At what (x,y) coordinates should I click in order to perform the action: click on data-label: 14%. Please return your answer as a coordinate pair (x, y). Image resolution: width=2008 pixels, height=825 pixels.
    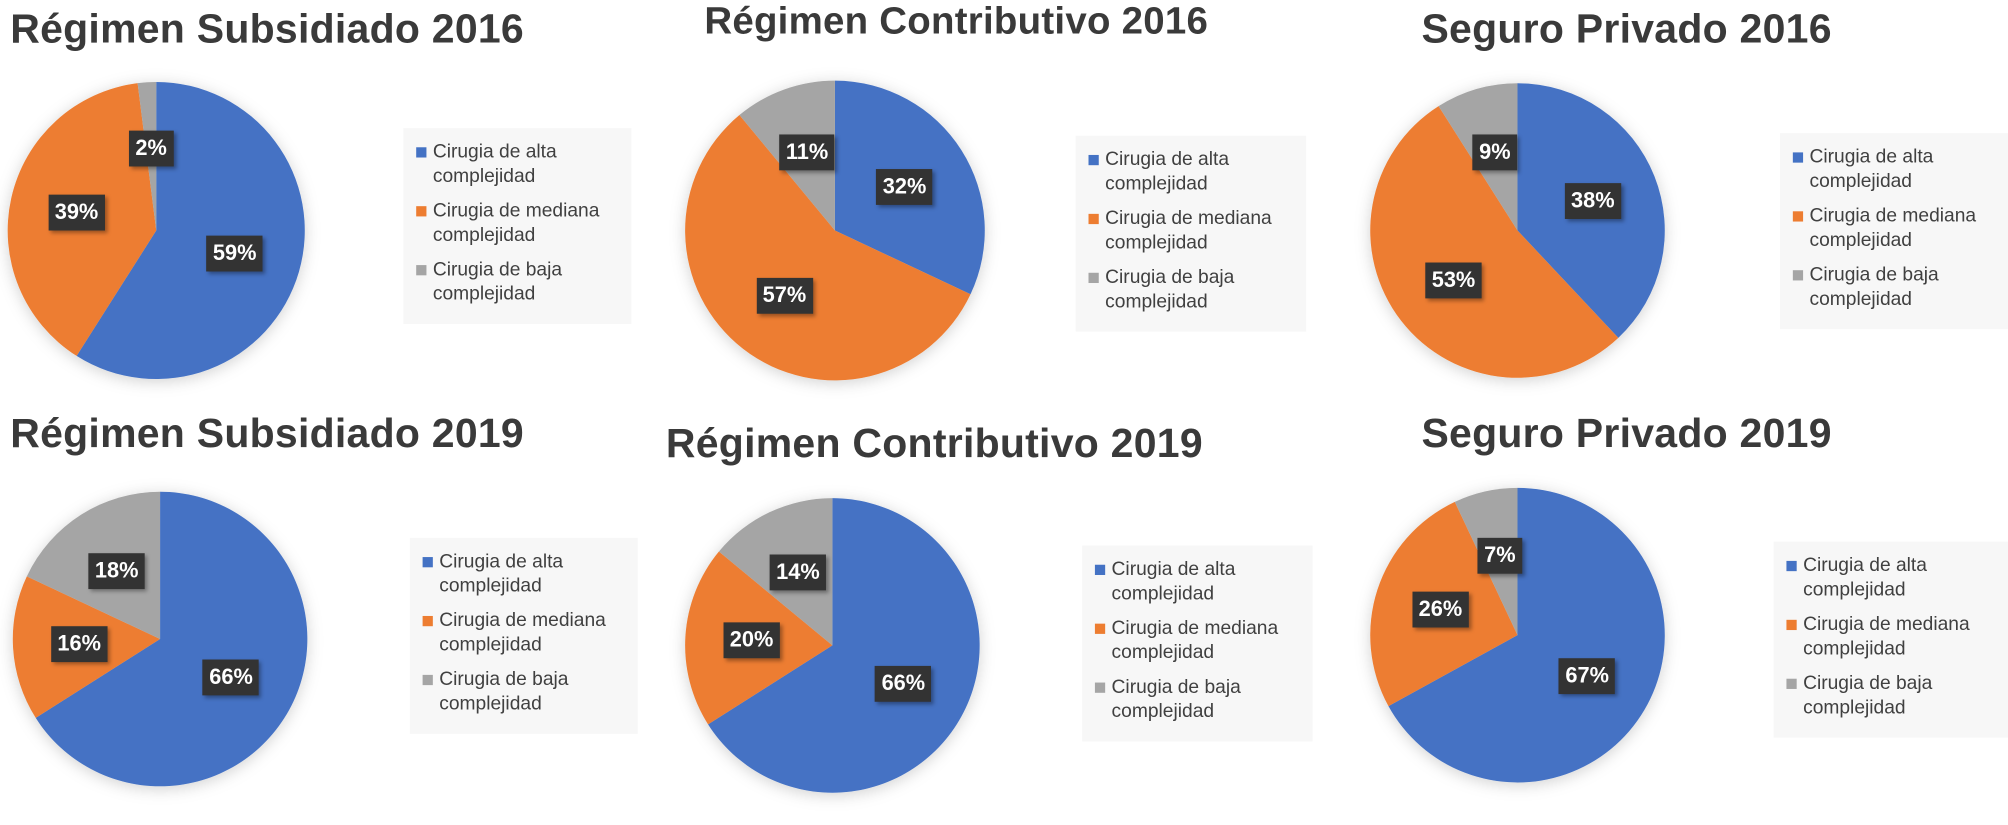
    Looking at the image, I should click on (798, 572).